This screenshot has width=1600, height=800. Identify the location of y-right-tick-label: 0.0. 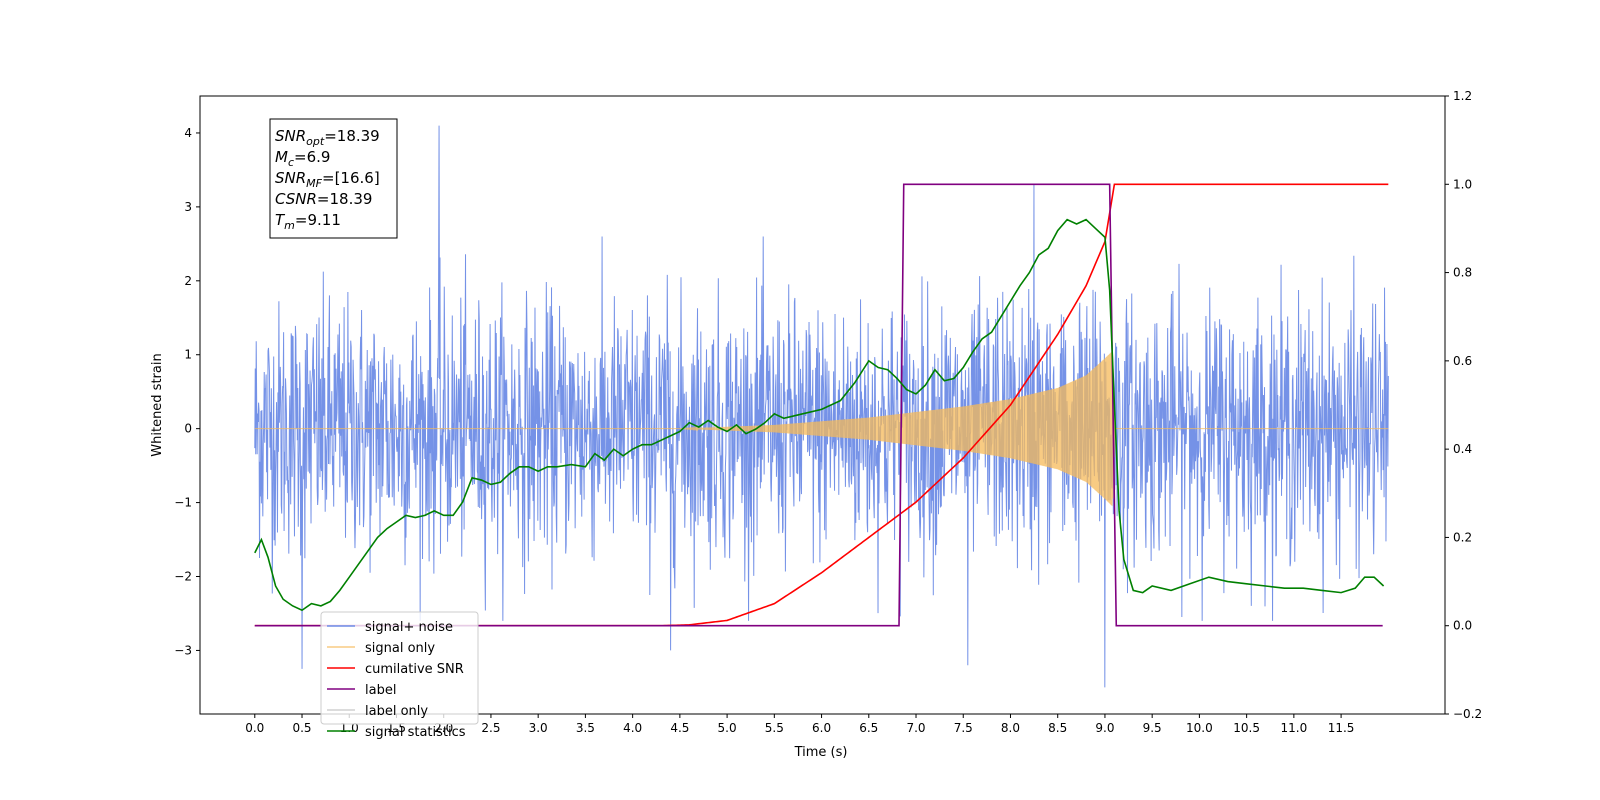
(1462, 626).